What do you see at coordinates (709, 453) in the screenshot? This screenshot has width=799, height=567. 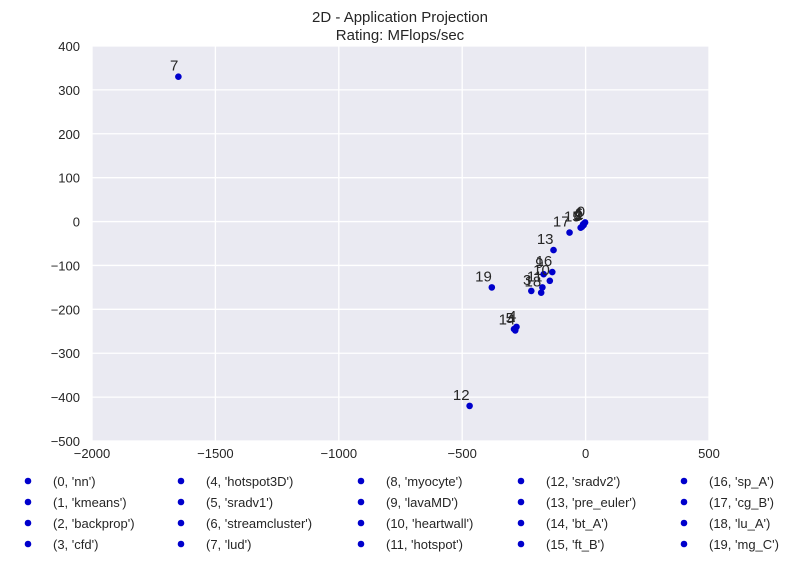 I see `x-tick-label: 500` at bounding box center [709, 453].